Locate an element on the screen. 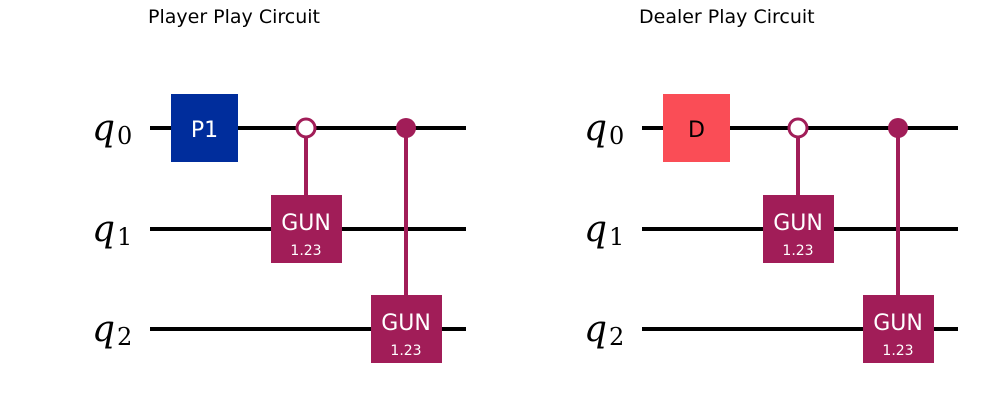 The height and width of the screenshot is (416, 989). first-gate-label: D is located at coordinates (696, 130).